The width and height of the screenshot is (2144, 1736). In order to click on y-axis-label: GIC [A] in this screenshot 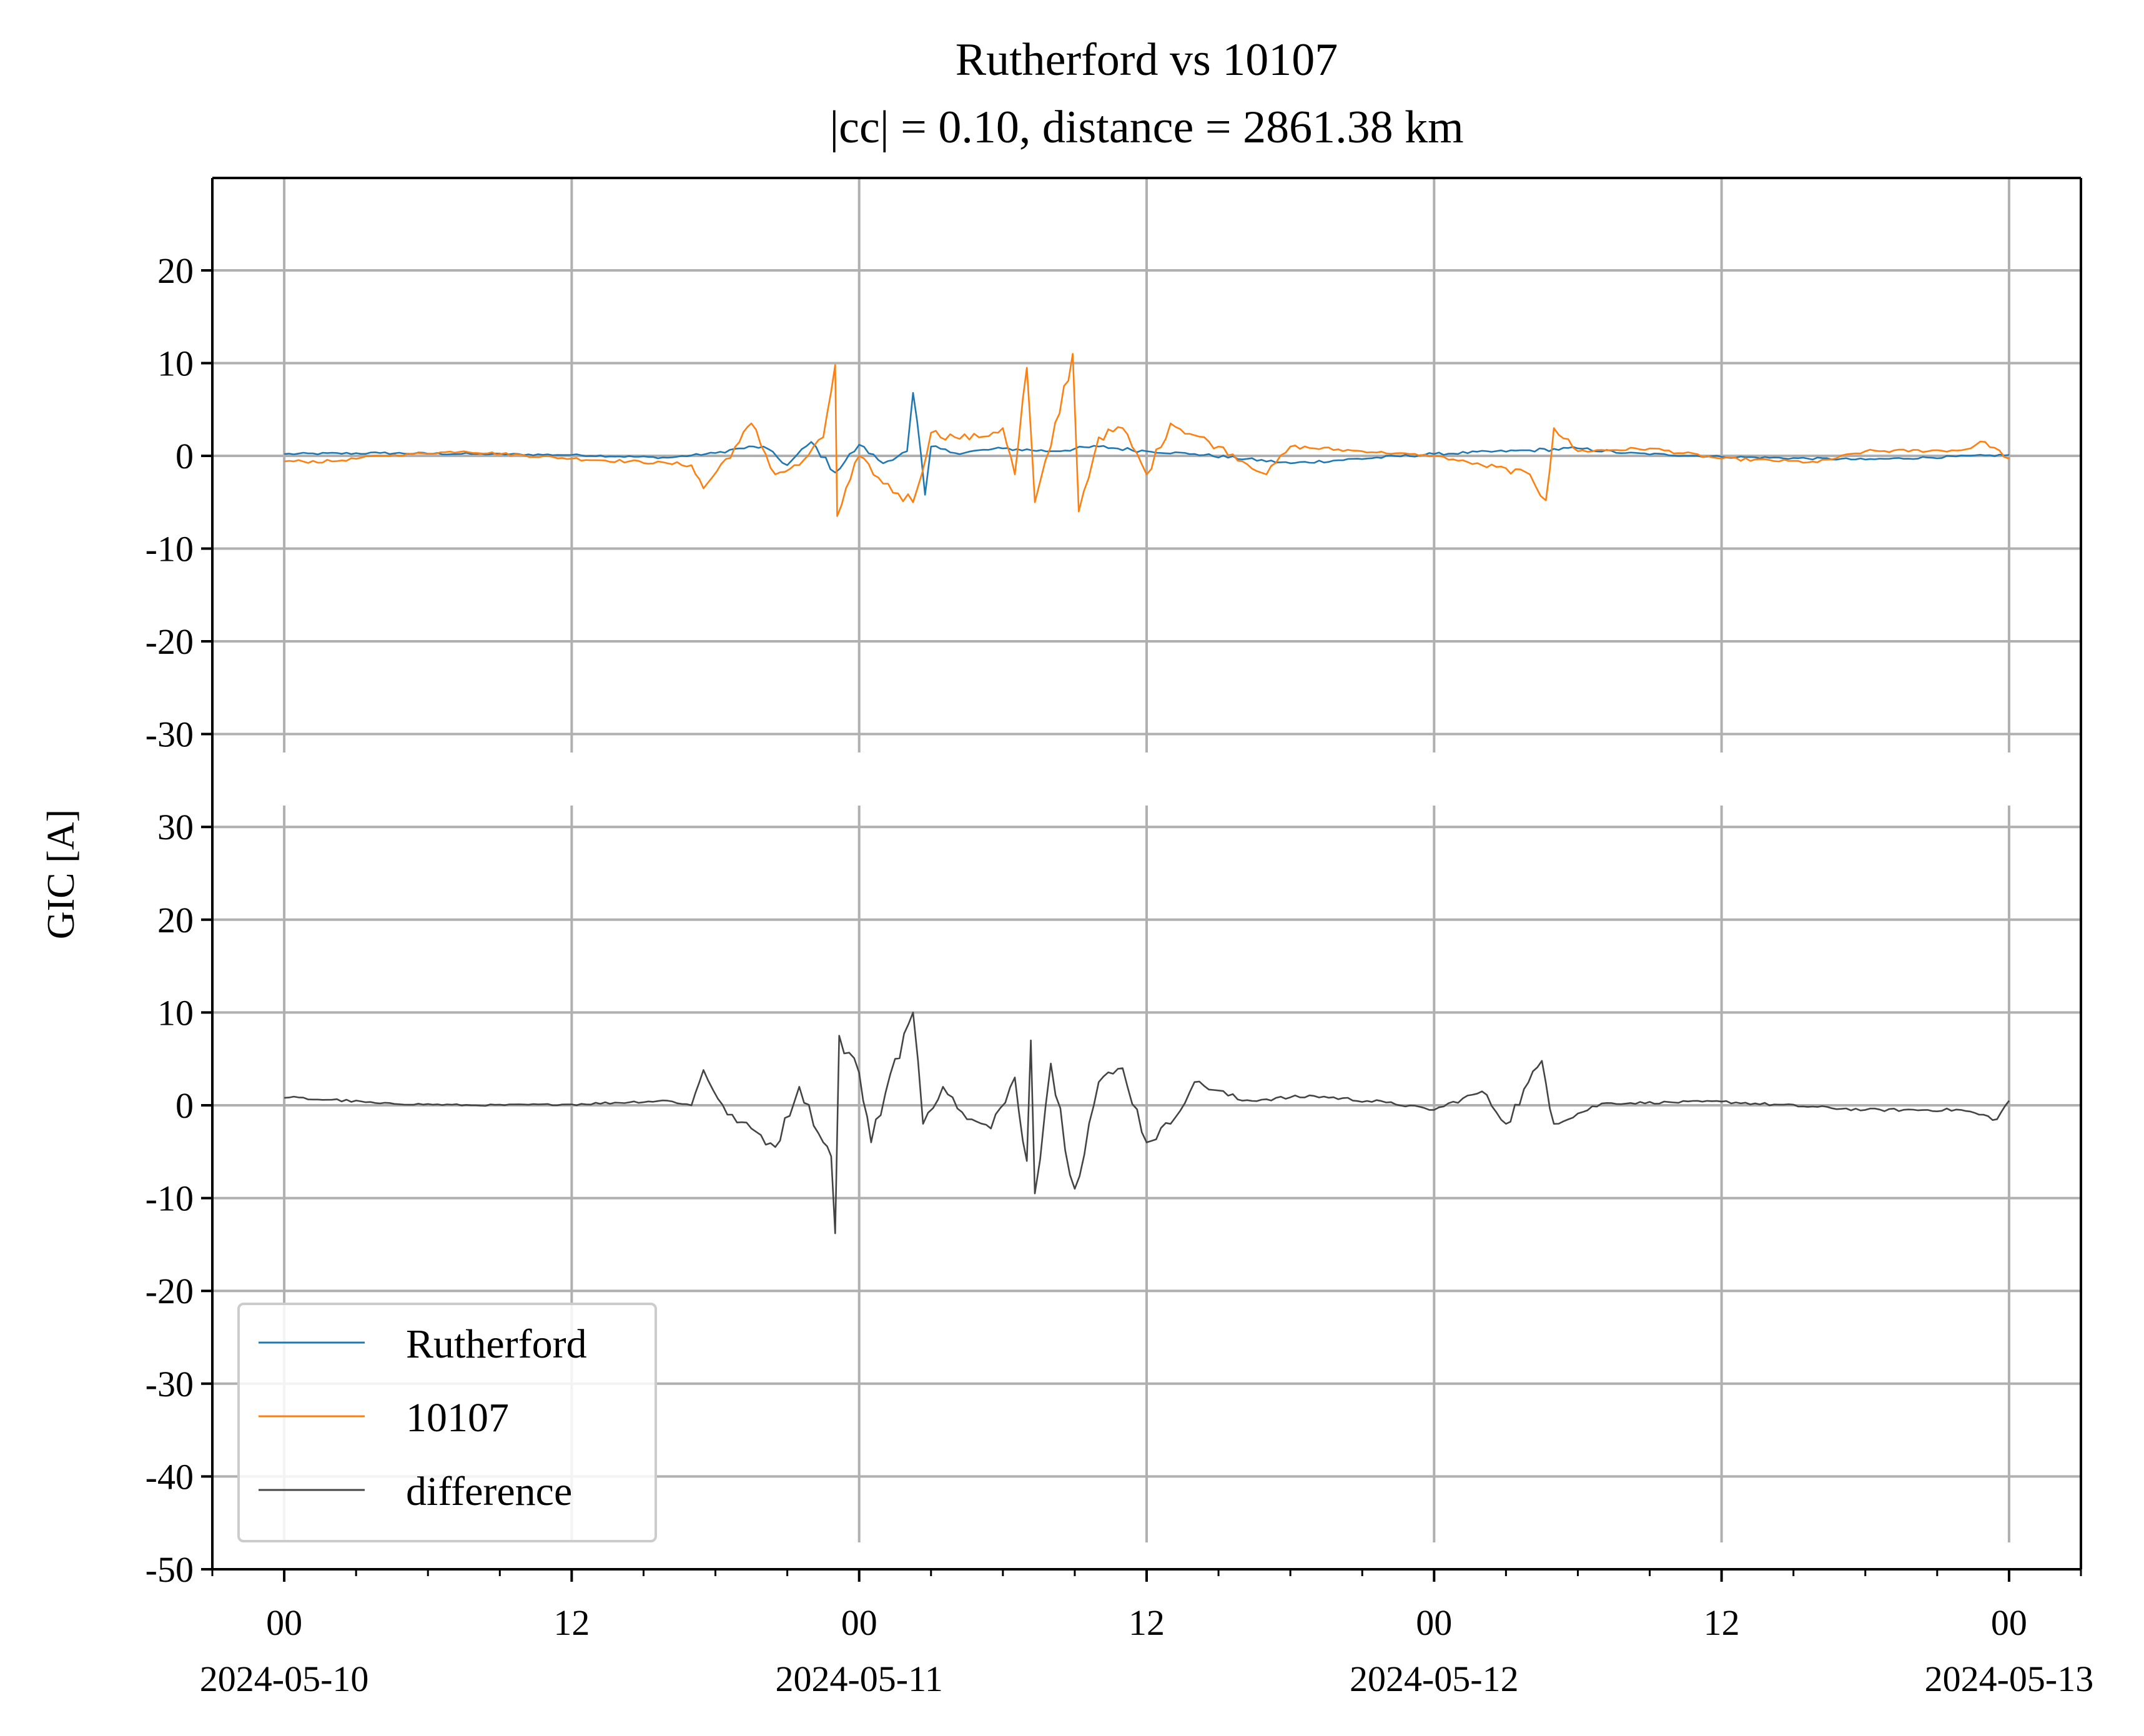, I will do `click(61, 874)`.